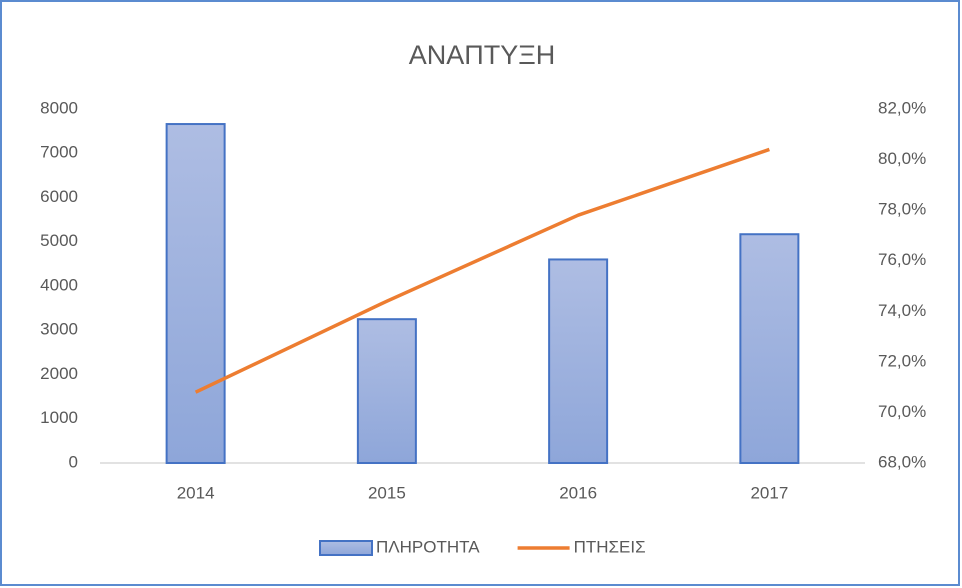  Describe the element at coordinates (769, 492) in the screenshot. I see `x-tick-label: 2017` at that location.